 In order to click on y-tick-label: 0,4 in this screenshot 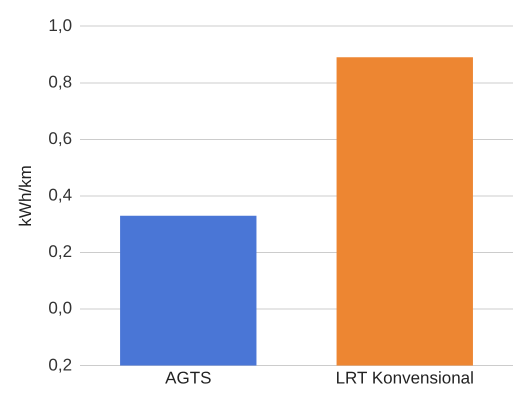, I will do `click(60, 195)`.